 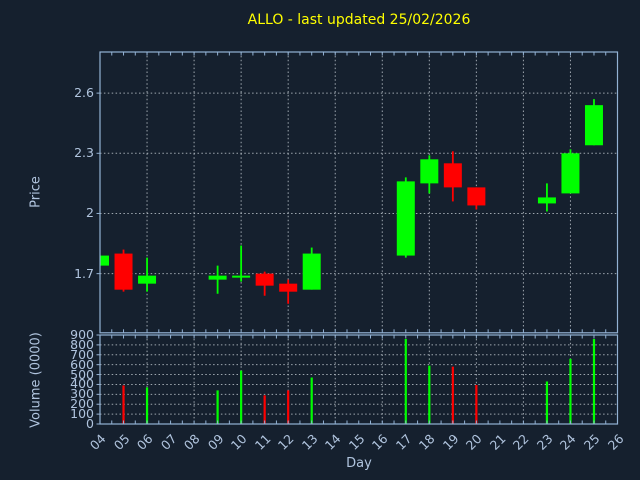 I want to click on volume-tick-label: 0, so click(x=90, y=423).